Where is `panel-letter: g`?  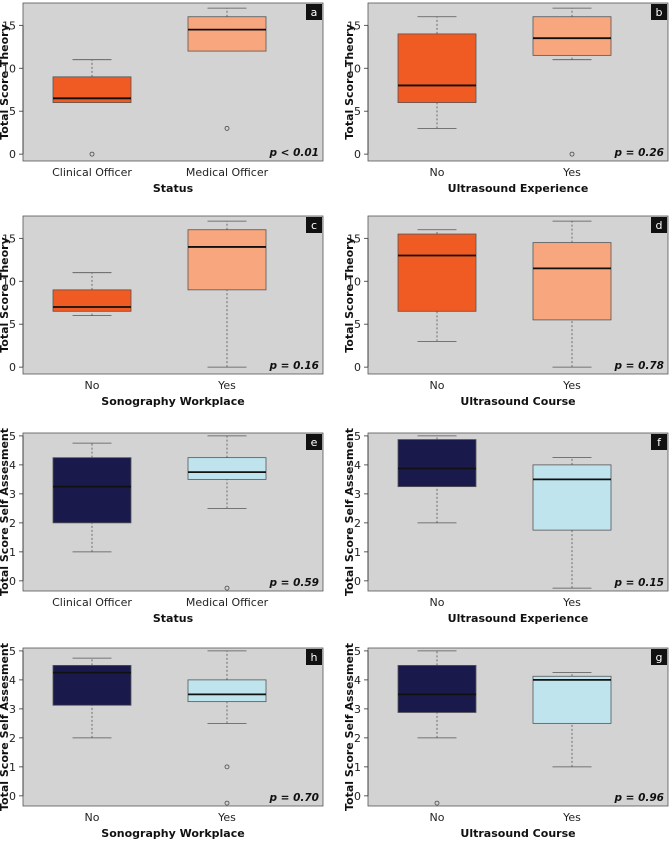
panel-letter: g is located at coordinates (659, 657).